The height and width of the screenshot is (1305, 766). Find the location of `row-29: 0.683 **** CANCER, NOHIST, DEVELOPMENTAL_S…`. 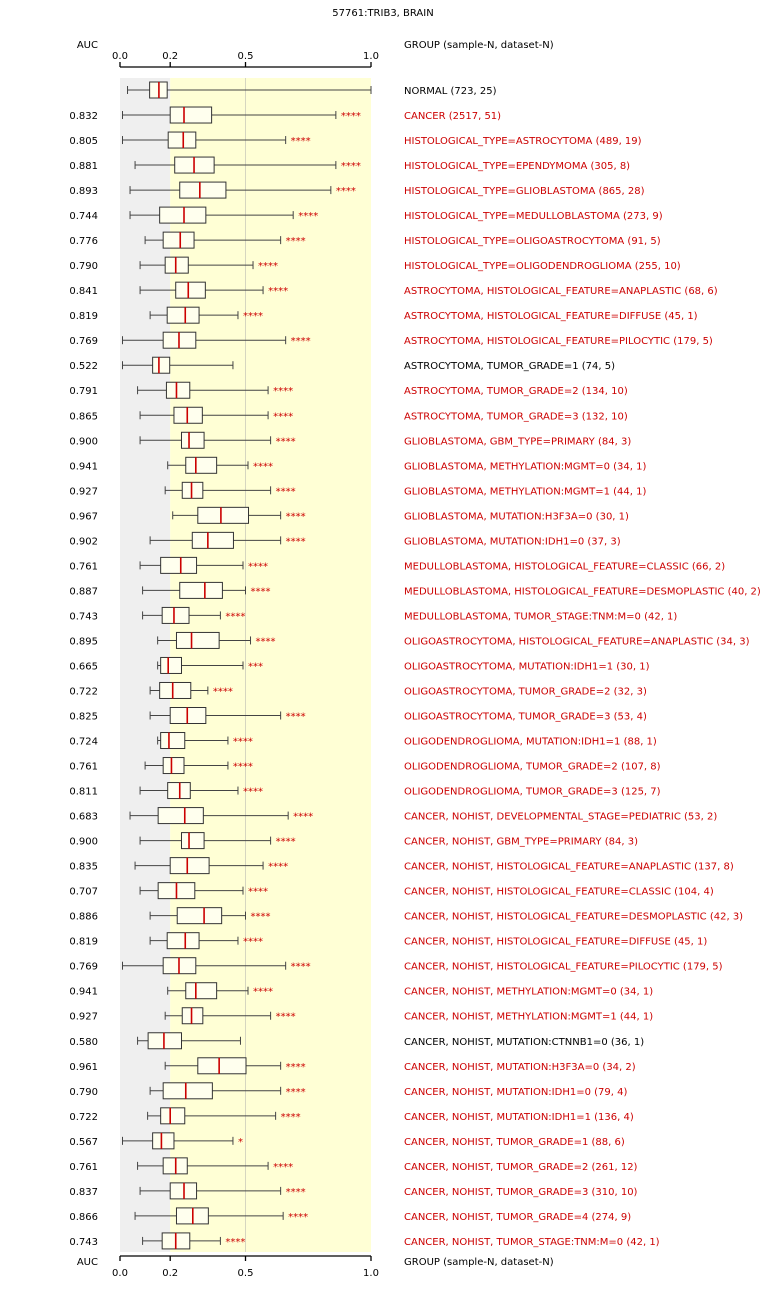

row-29: 0.683 **** CANCER, NOHIST, DEVELOPMENTAL_S… is located at coordinates (393, 816).